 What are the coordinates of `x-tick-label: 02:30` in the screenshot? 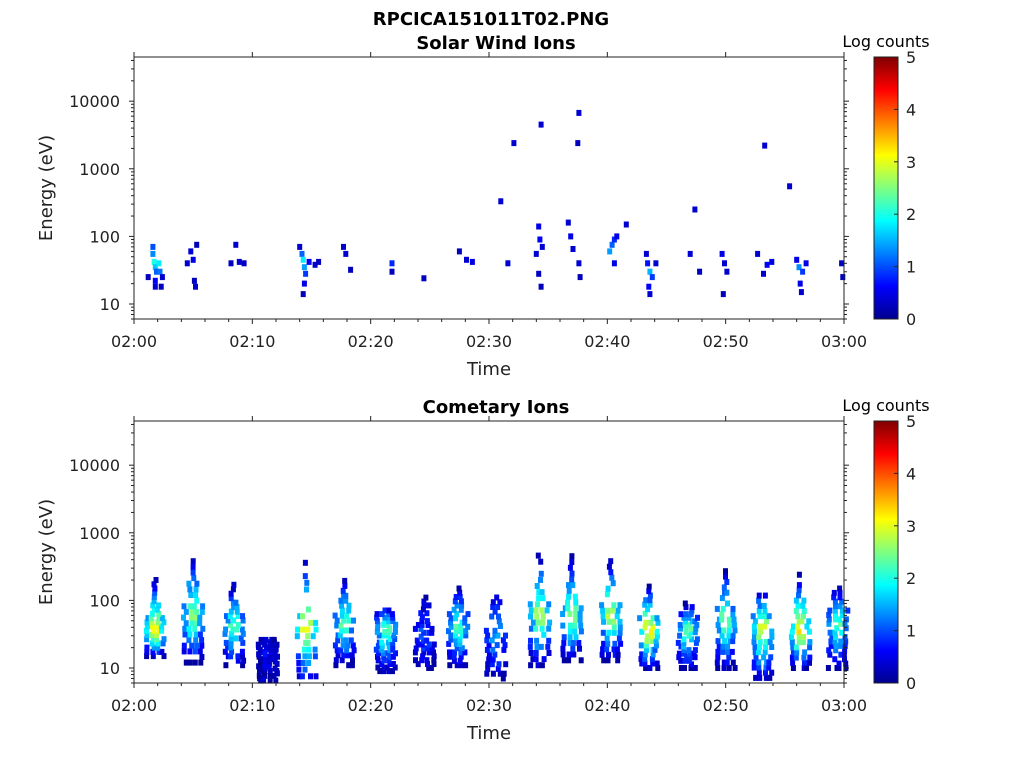 It's located at (489, 341).